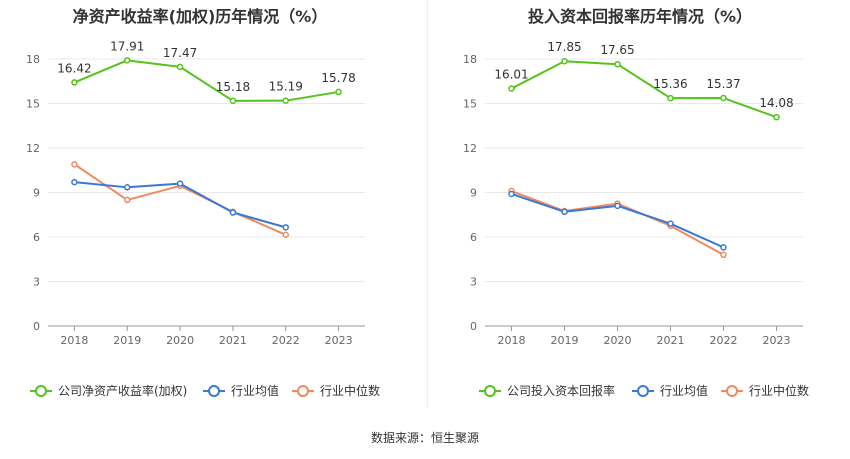  Describe the element at coordinates (180, 53) in the screenshot. I see `data-label: 17.47` at that location.